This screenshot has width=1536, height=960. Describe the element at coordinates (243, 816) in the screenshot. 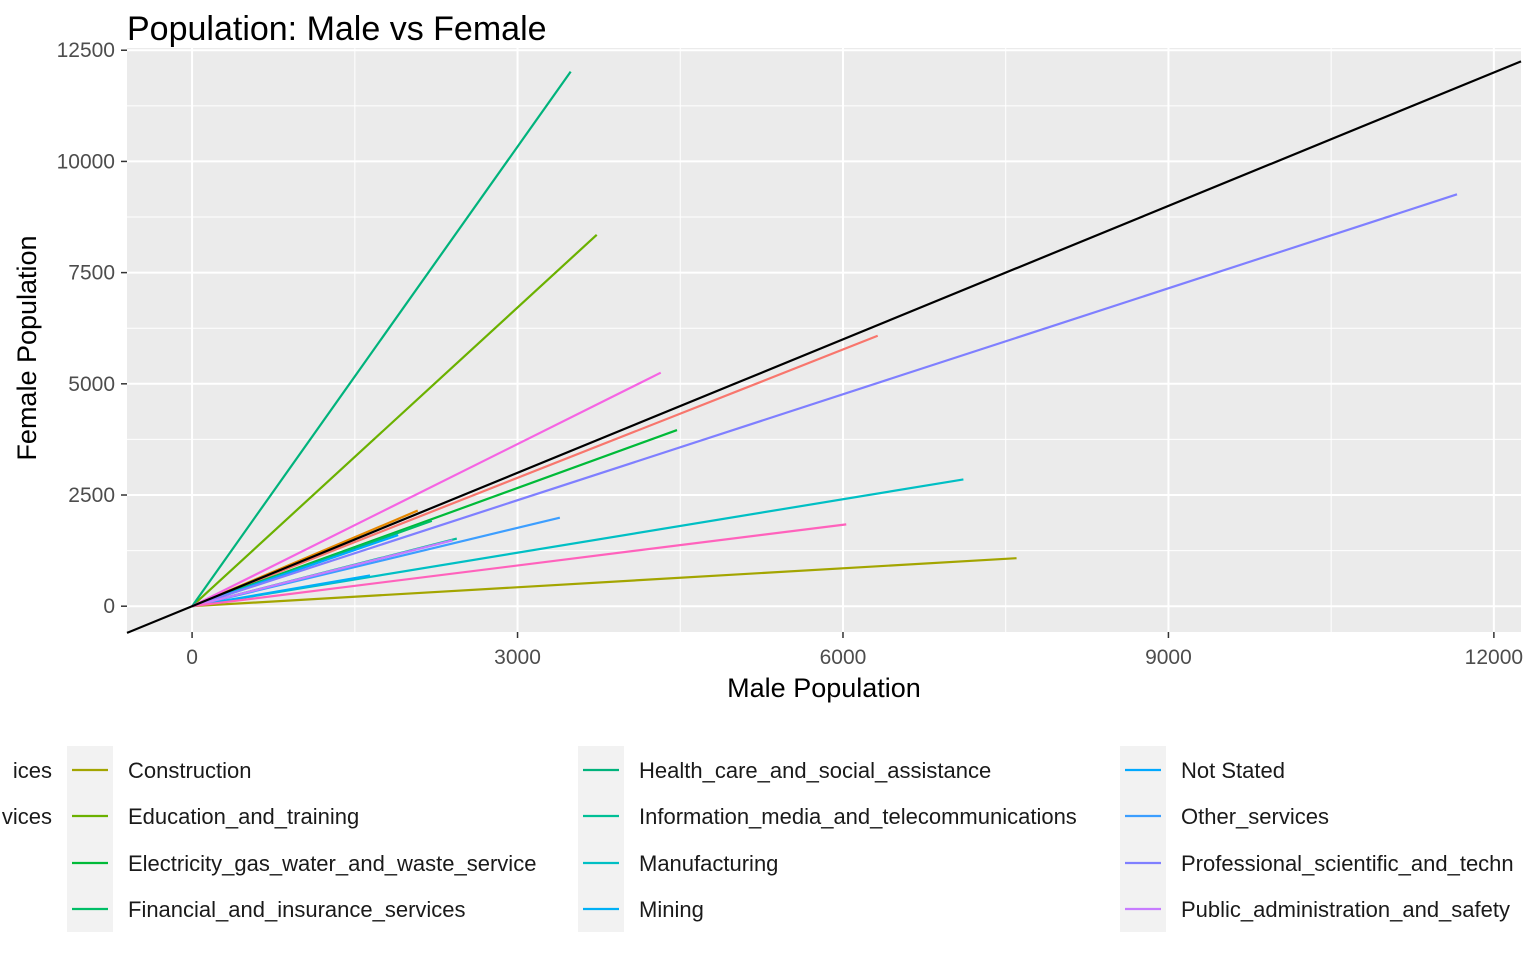

I see `legend-label: Education_and_training` at that location.